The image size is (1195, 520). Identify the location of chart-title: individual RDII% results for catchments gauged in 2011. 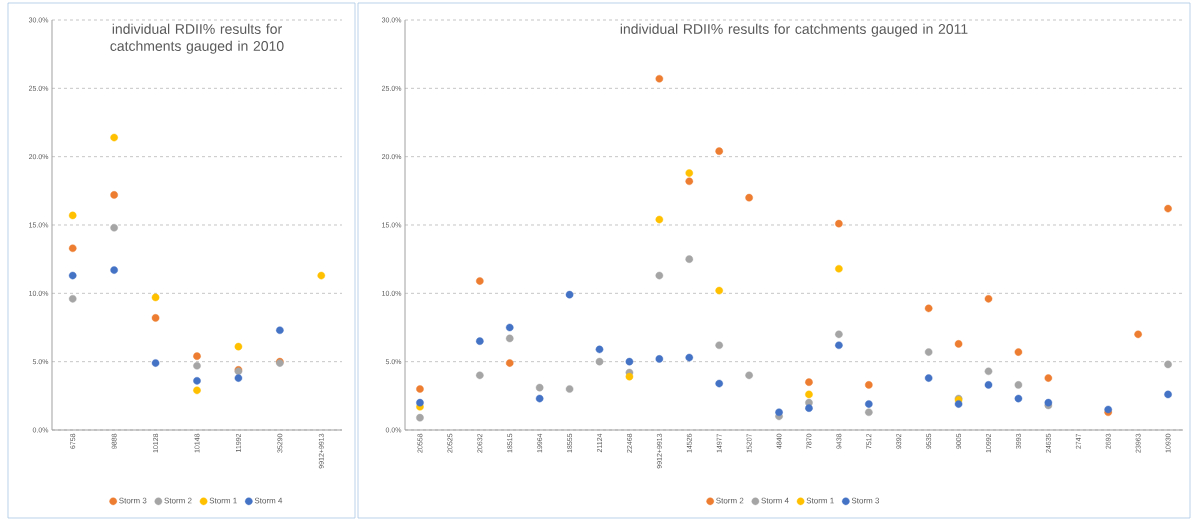
(794, 30).